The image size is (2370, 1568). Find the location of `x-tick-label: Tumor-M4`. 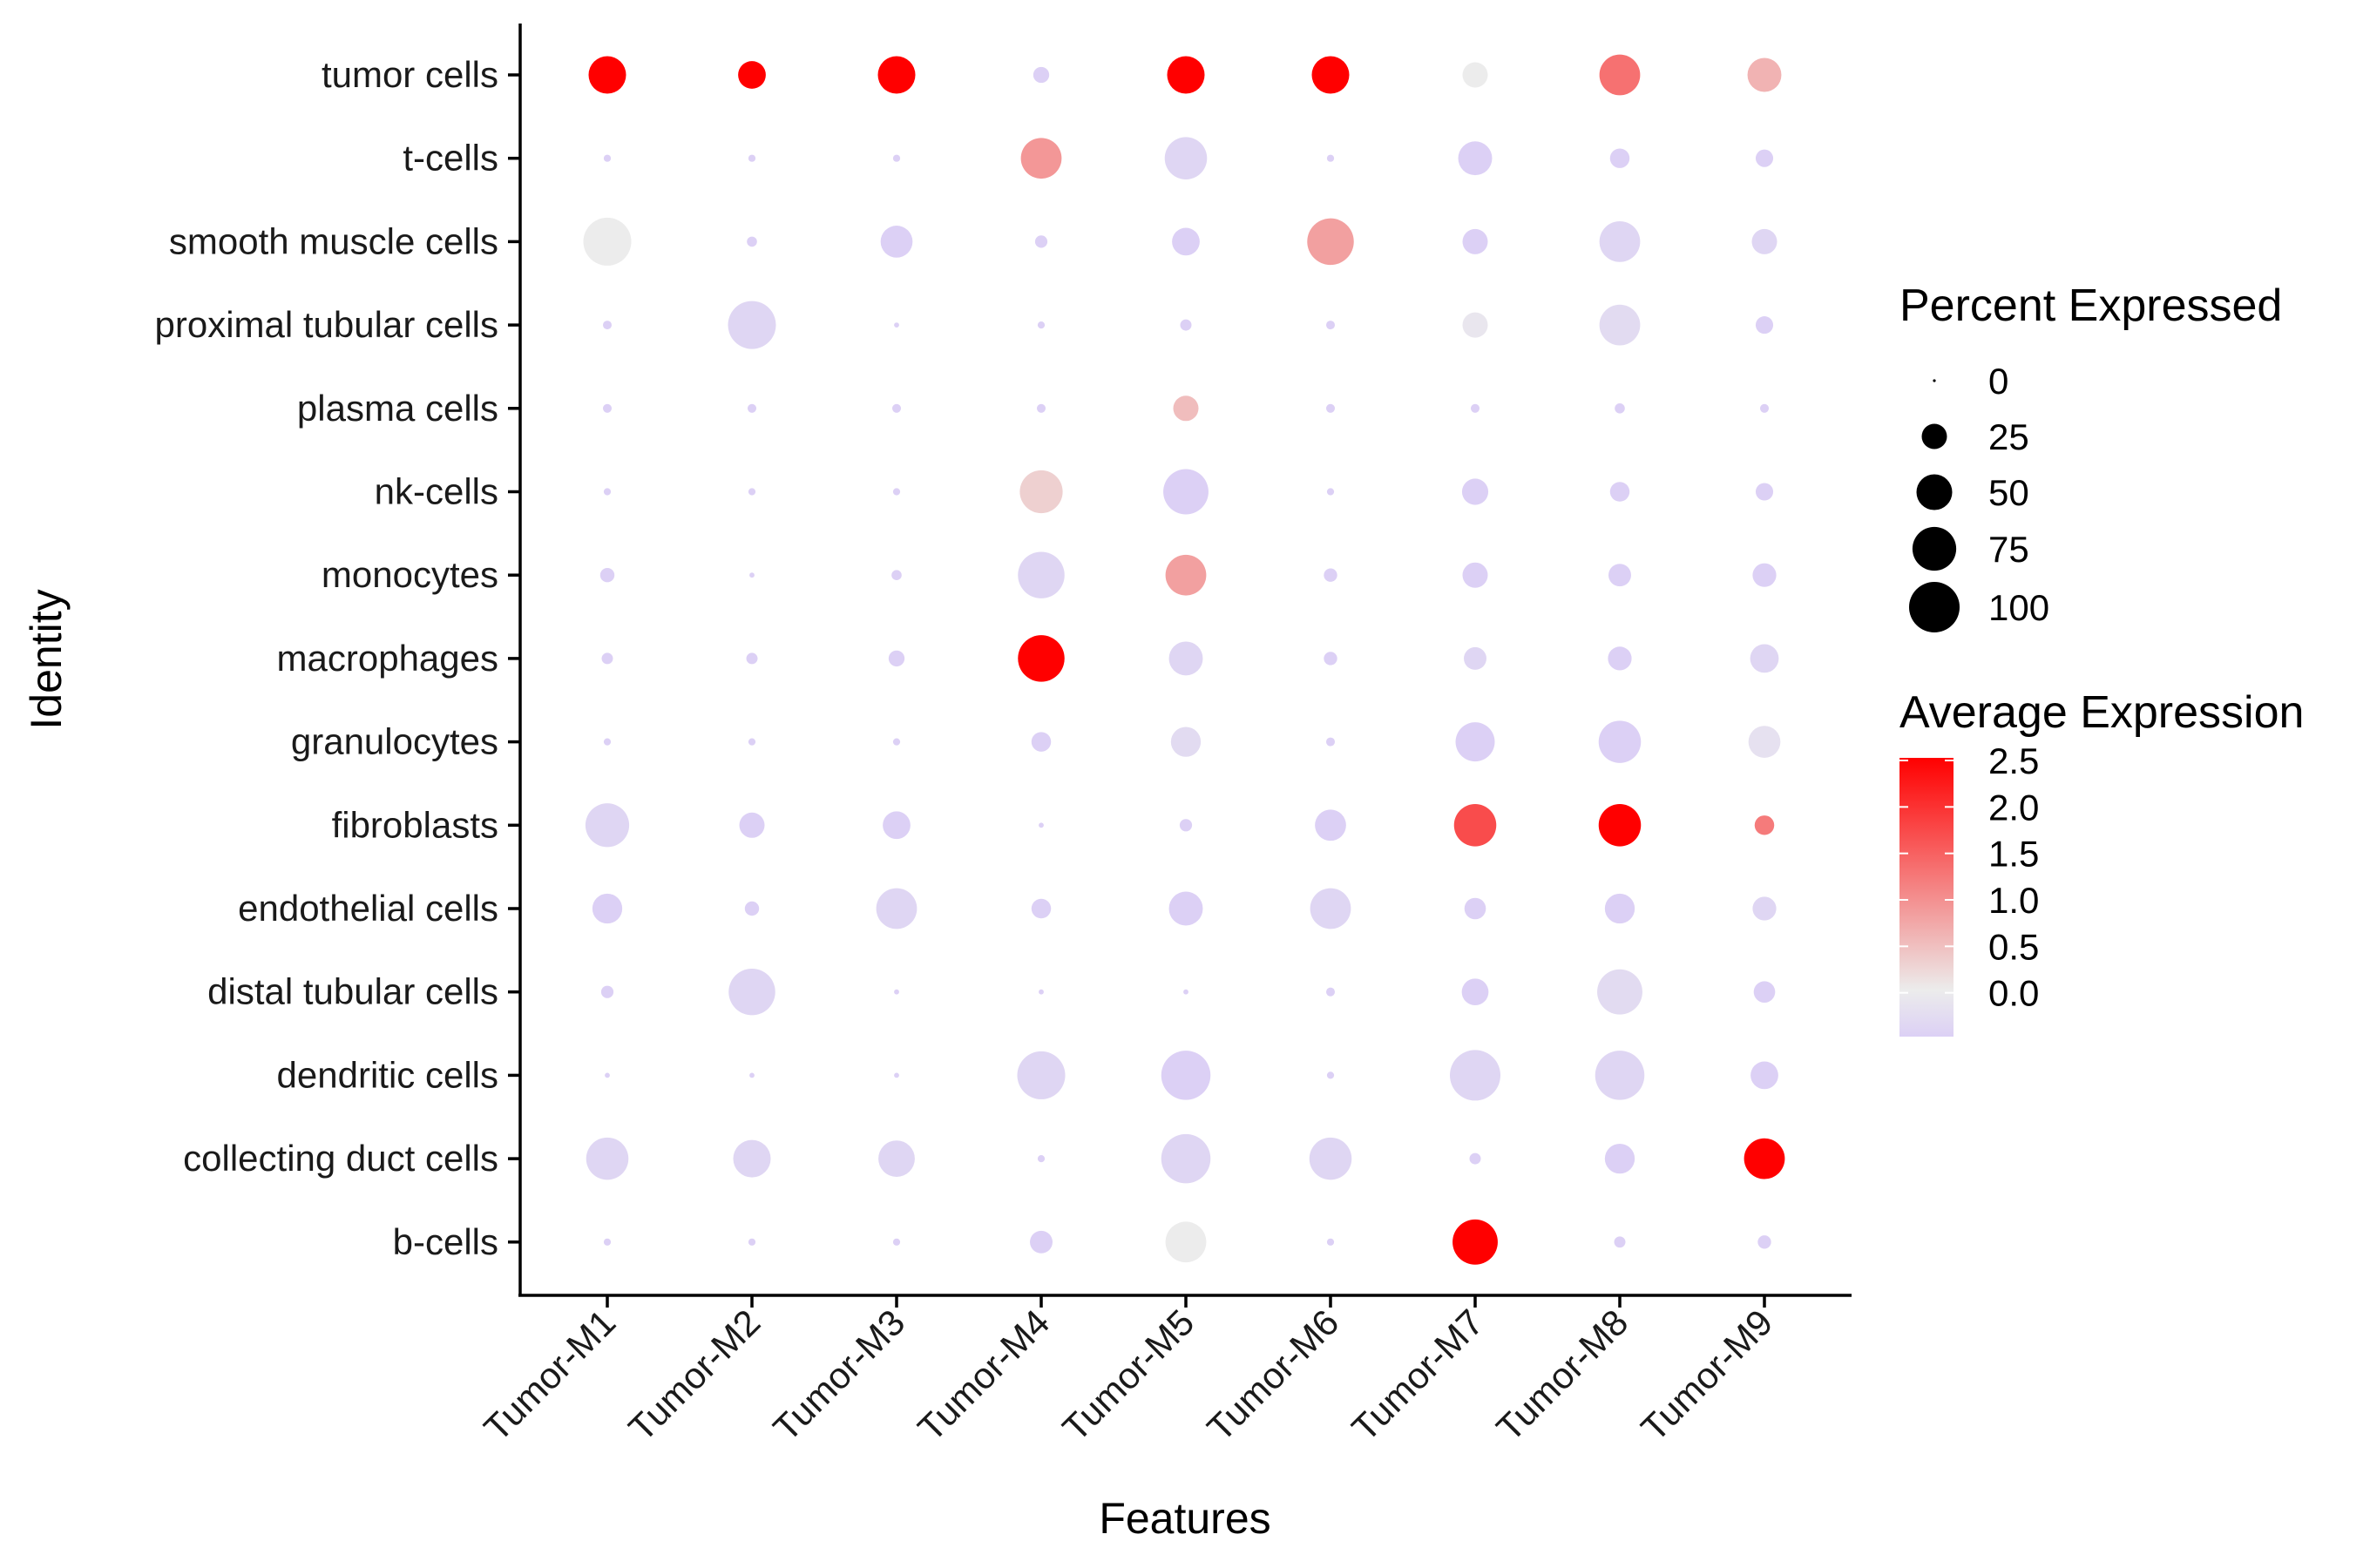

x-tick-label: Tumor-M4 is located at coordinates (983, 1375).